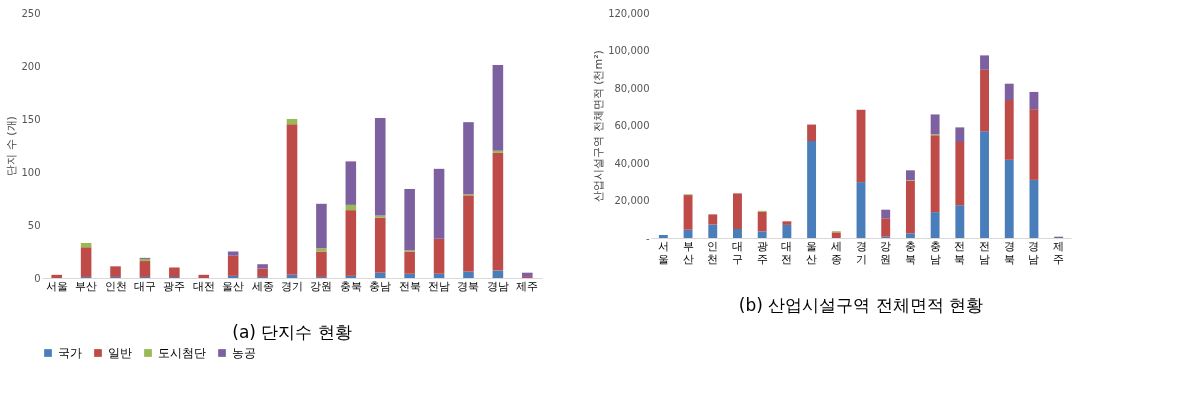 The width and height of the screenshot is (1190, 400). What do you see at coordinates (31, 13) in the screenshot?
I see `y-tick-label: 250` at bounding box center [31, 13].